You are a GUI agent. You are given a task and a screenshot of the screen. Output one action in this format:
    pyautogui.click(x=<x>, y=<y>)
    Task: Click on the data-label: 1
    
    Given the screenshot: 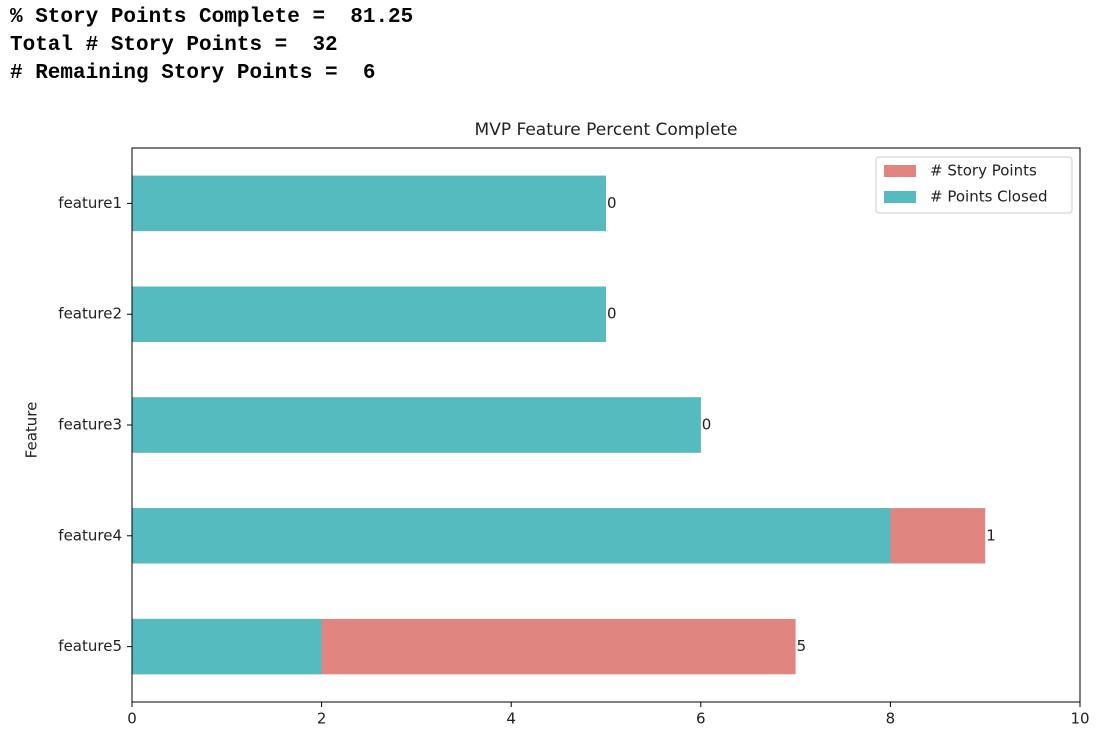 What is the action you would take?
    pyautogui.click(x=991, y=535)
    